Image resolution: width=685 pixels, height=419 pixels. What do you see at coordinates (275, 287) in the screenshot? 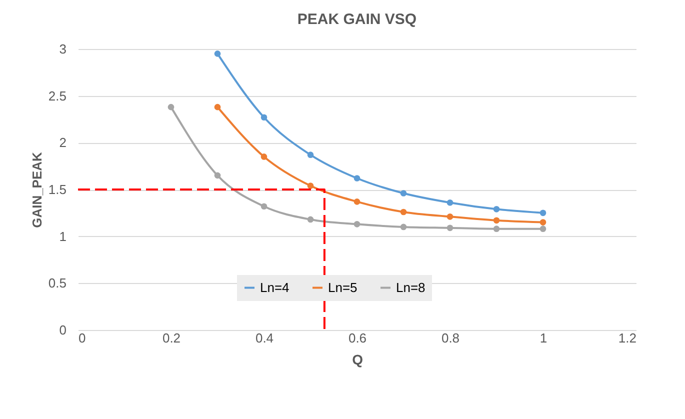
I see `legend-label: Ln=4` at bounding box center [275, 287].